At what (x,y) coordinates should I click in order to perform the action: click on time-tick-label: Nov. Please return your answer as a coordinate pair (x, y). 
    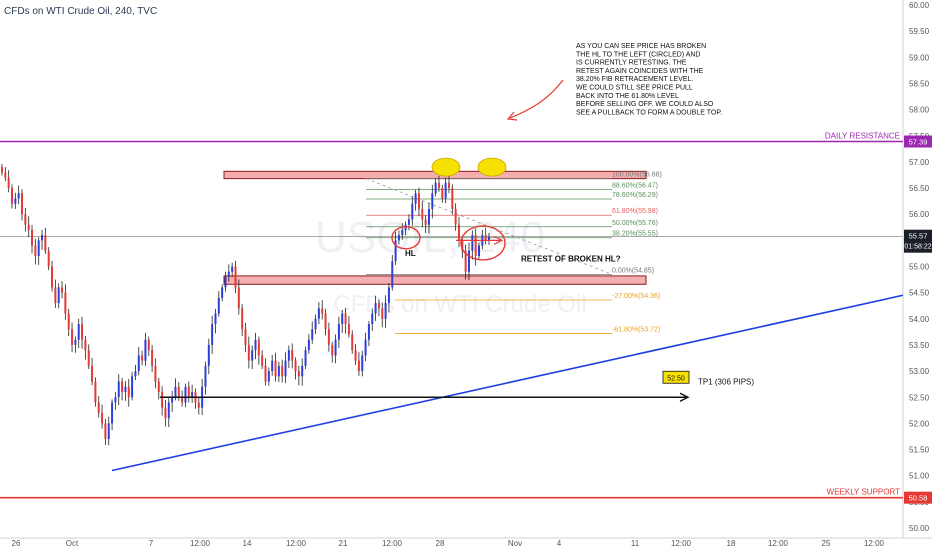
    Looking at the image, I should click on (515, 543).